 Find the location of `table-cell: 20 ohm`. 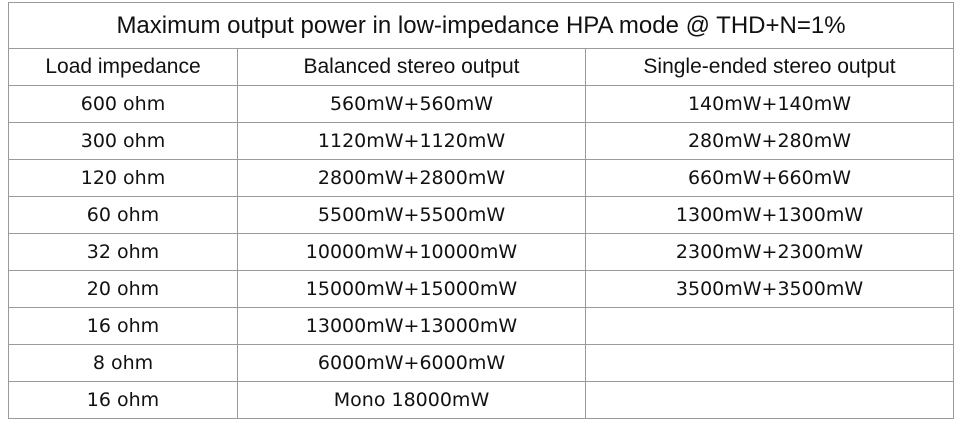

table-cell: 20 ohm is located at coordinates (123, 289).